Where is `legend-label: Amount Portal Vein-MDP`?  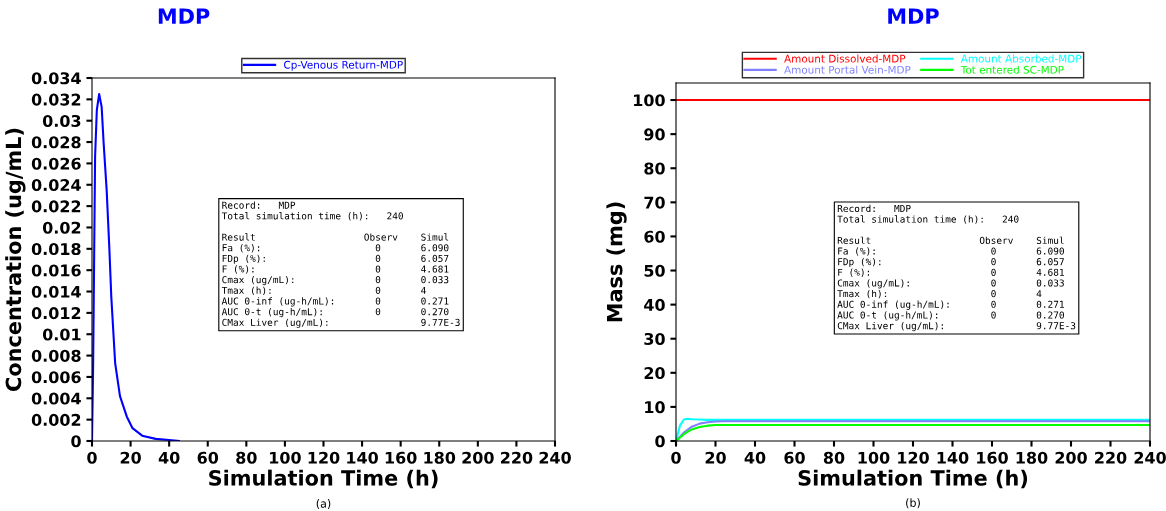 legend-label: Amount Portal Vein-MDP is located at coordinates (847, 69).